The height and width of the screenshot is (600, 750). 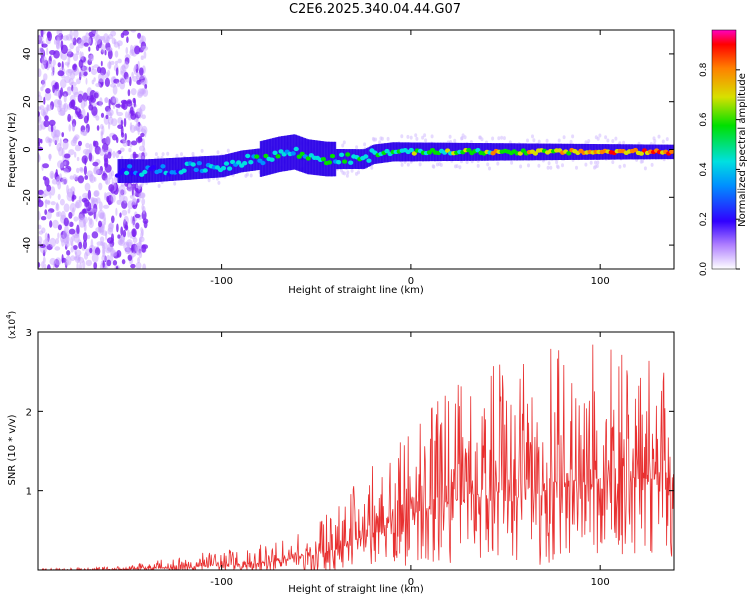 What do you see at coordinates (356, 589) in the screenshot?
I see `snr-x-label: Height of straight line (km)` at bounding box center [356, 589].